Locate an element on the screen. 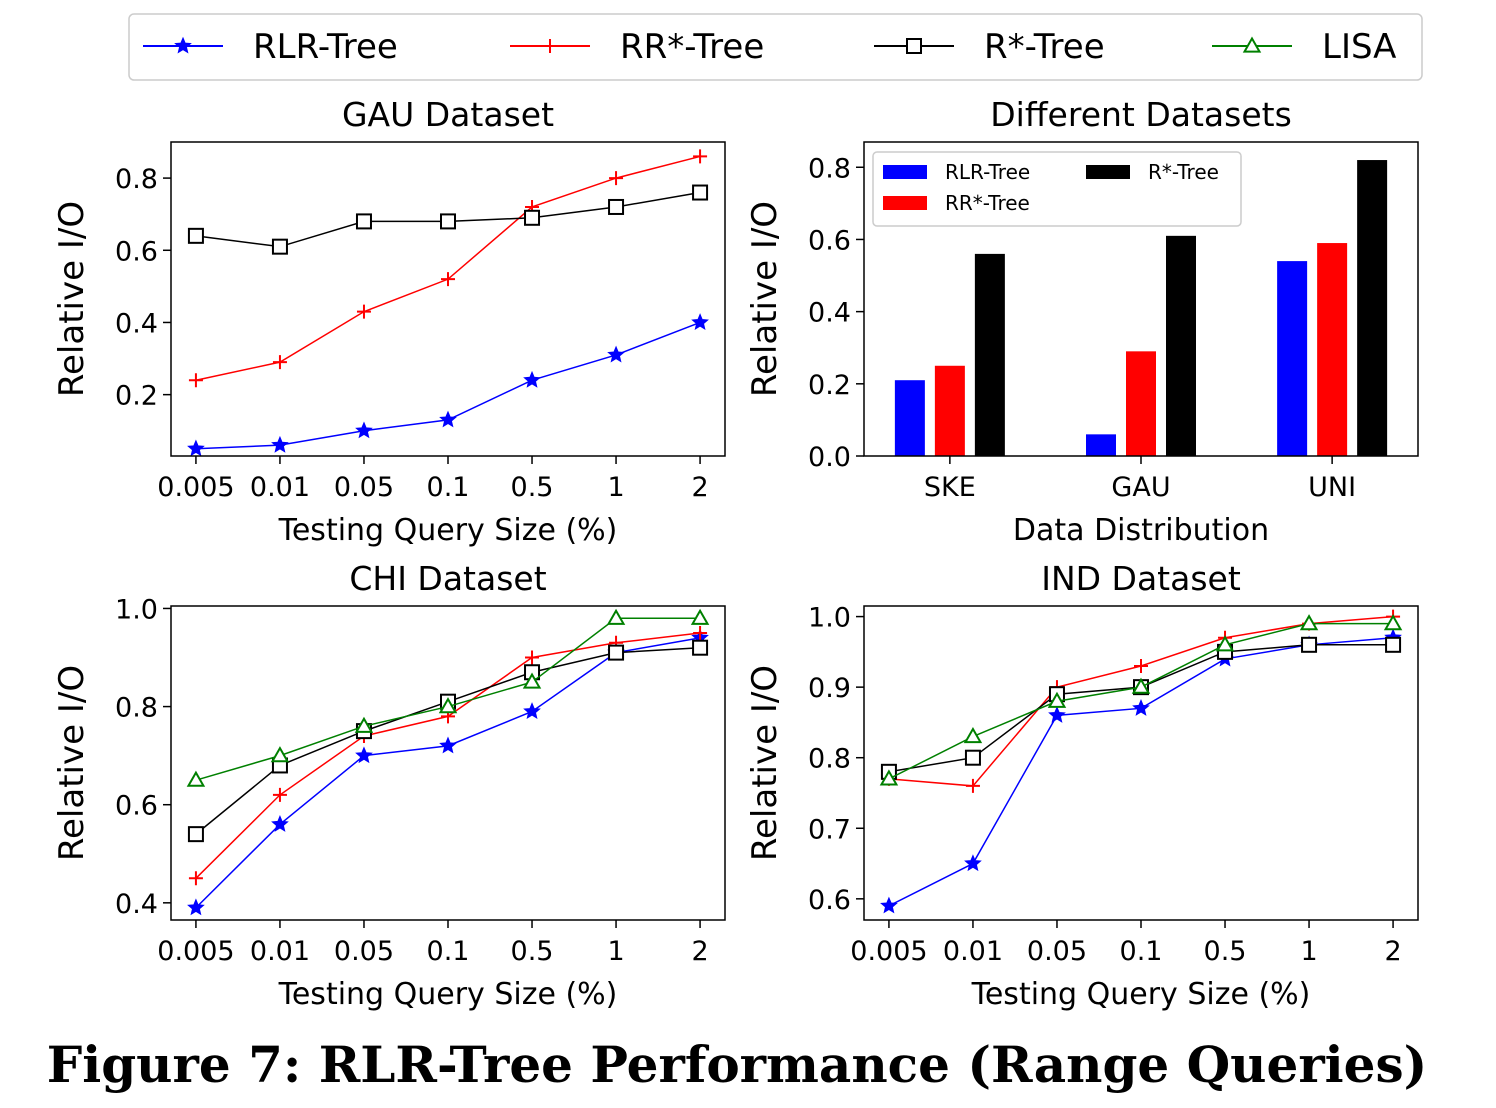  x-tick-label: GAU is located at coordinates (1140, 487).